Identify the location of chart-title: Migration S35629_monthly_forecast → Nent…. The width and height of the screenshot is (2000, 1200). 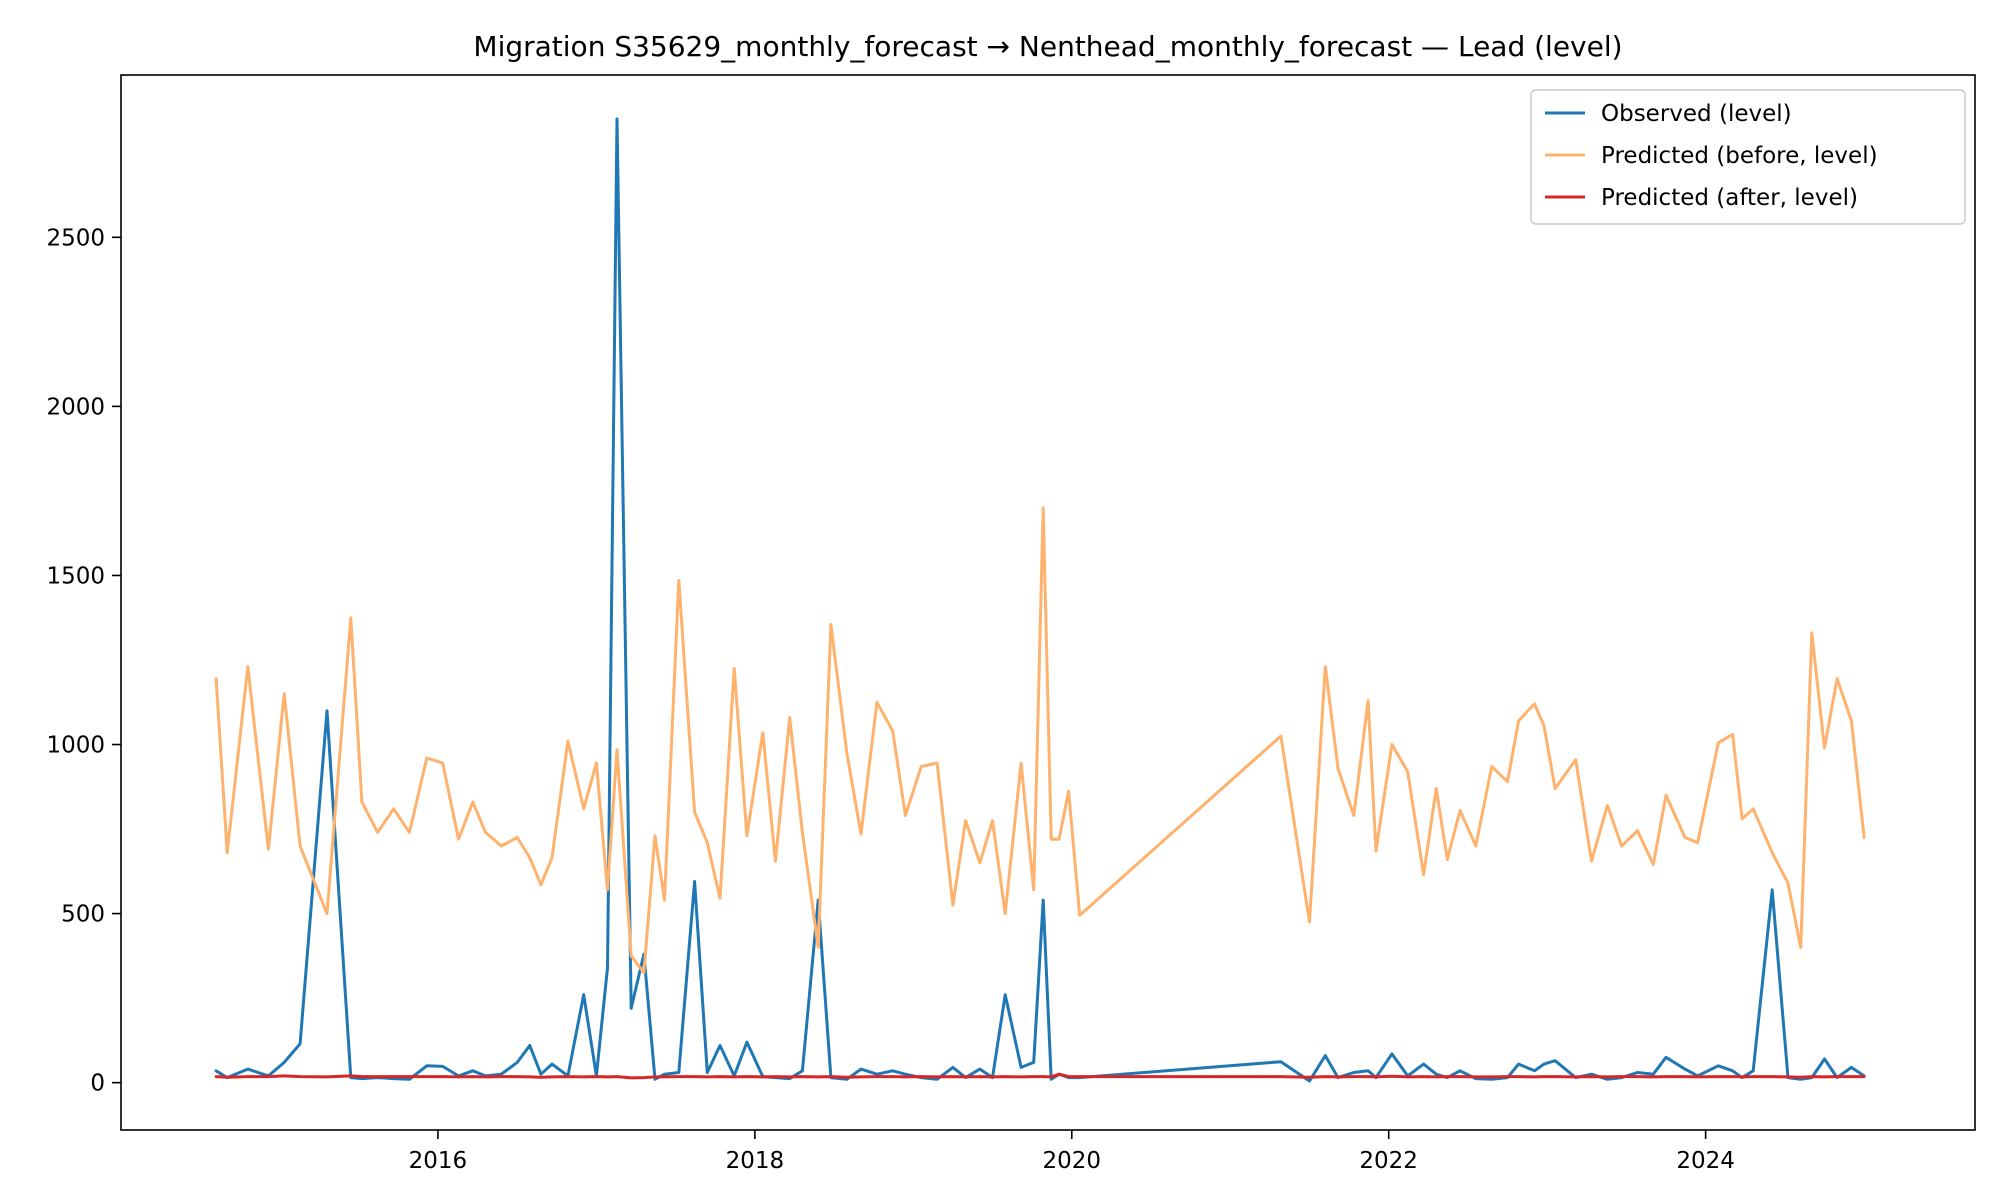
(1047, 46).